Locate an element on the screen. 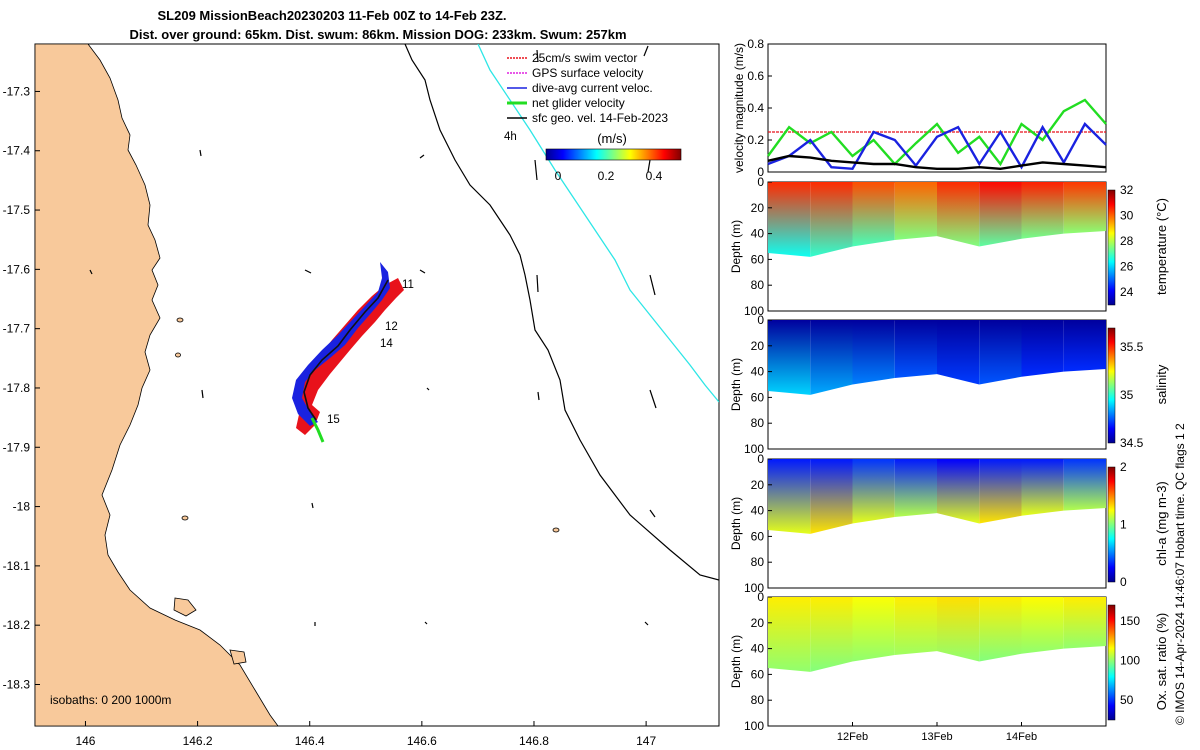 The width and height of the screenshot is (1200, 750). glider-path is located at coordinates (346, 350).